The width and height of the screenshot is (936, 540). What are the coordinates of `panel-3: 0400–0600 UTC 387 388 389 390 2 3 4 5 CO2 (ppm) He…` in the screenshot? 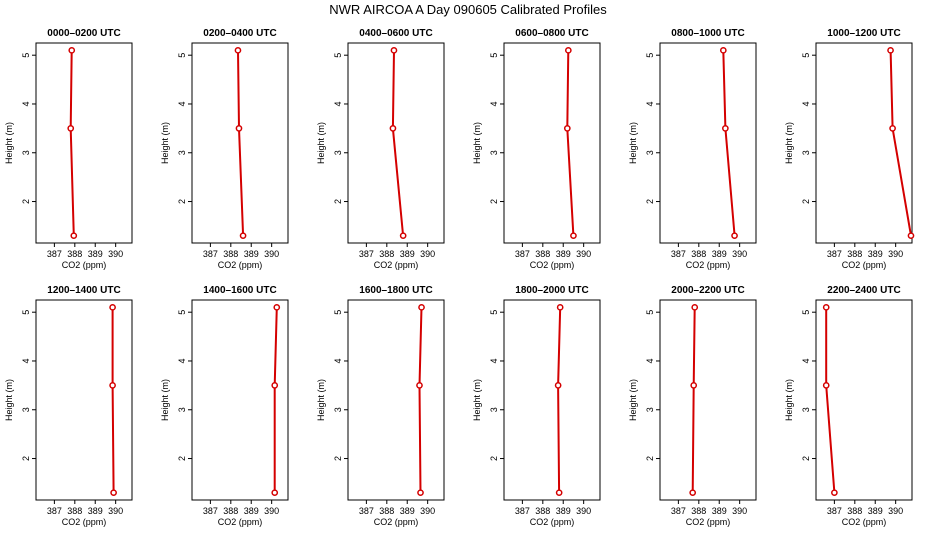 It's located at (380, 149).